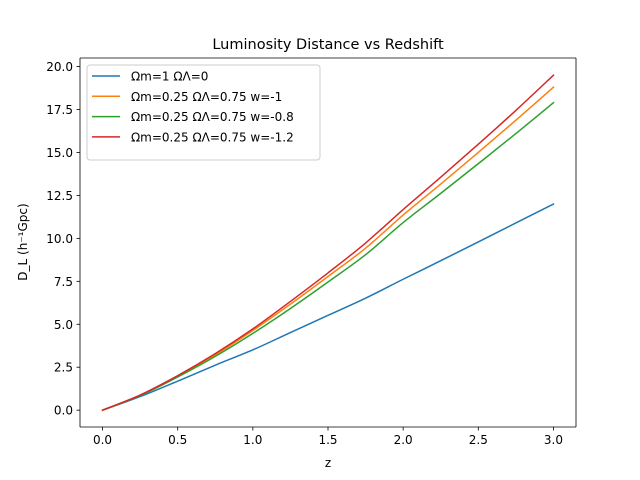 The height and width of the screenshot is (480, 640). What do you see at coordinates (59, 153) in the screenshot?
I see `y-tick-label: 15.0` at bounding box center [59, 153].